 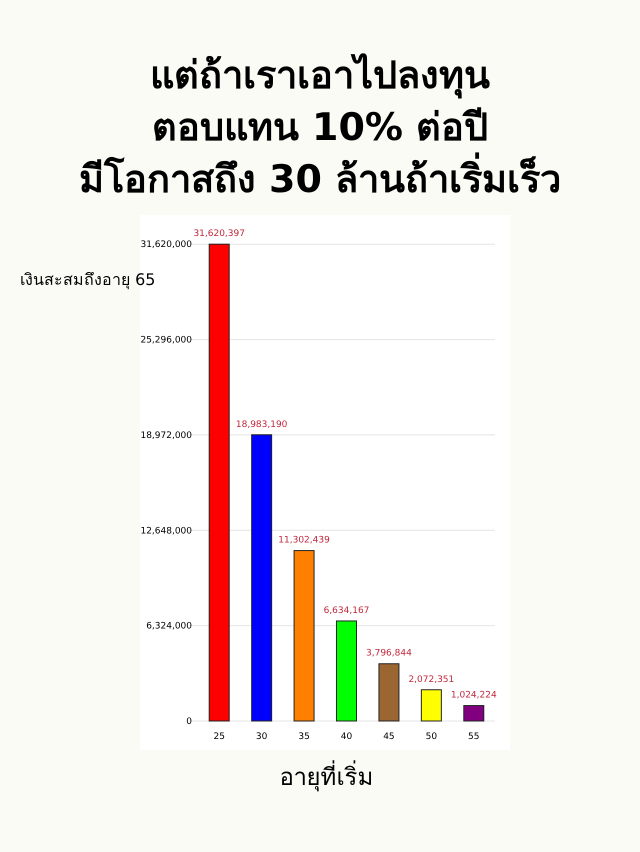 I want to click on data-label: 2,072,351, so click(x=431, y=679).